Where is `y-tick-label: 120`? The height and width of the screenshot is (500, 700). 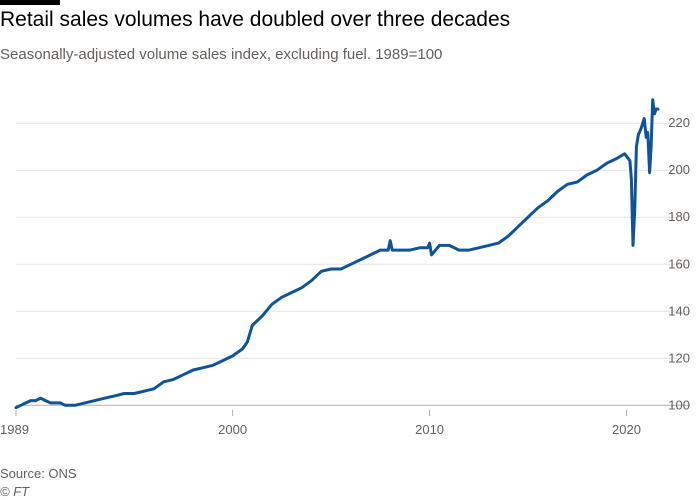 y-tick-label: 120 is located at coordinates (679, 357).